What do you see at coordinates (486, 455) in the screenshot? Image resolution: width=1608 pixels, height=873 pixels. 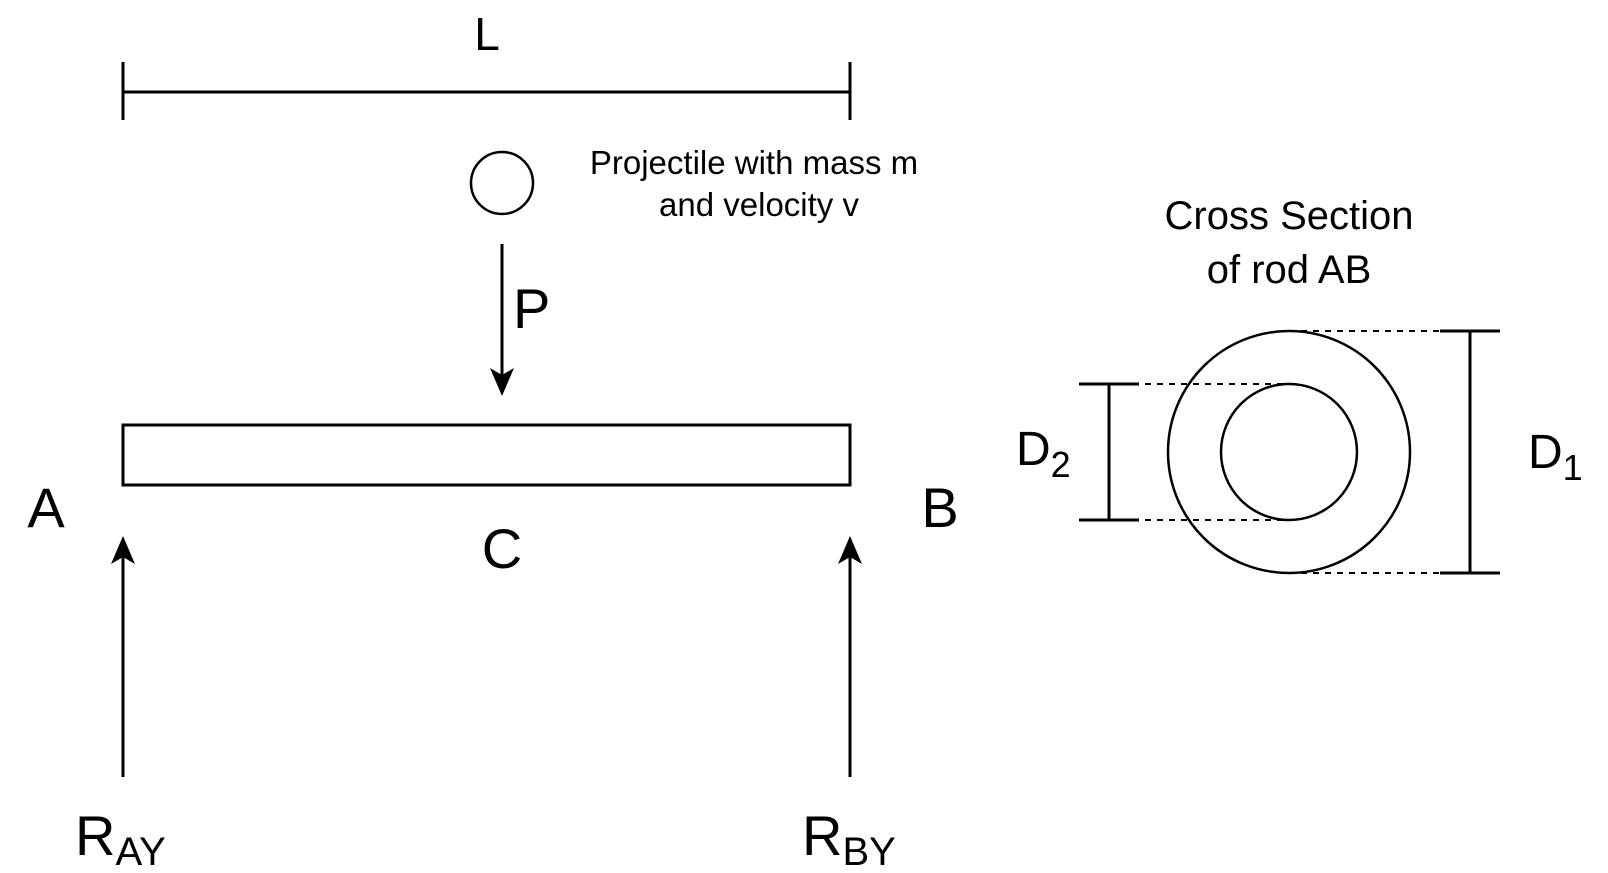 I see `beam-ab` at bounding box center [486, 455].